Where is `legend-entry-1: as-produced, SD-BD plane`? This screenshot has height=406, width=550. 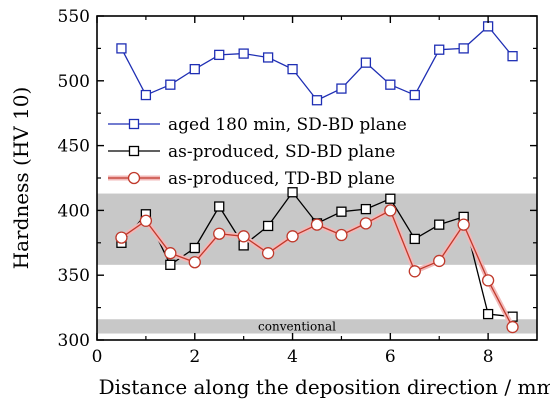 legend-entry-1: as-produced, SD-BD plane is located at coordinates (251, 152).